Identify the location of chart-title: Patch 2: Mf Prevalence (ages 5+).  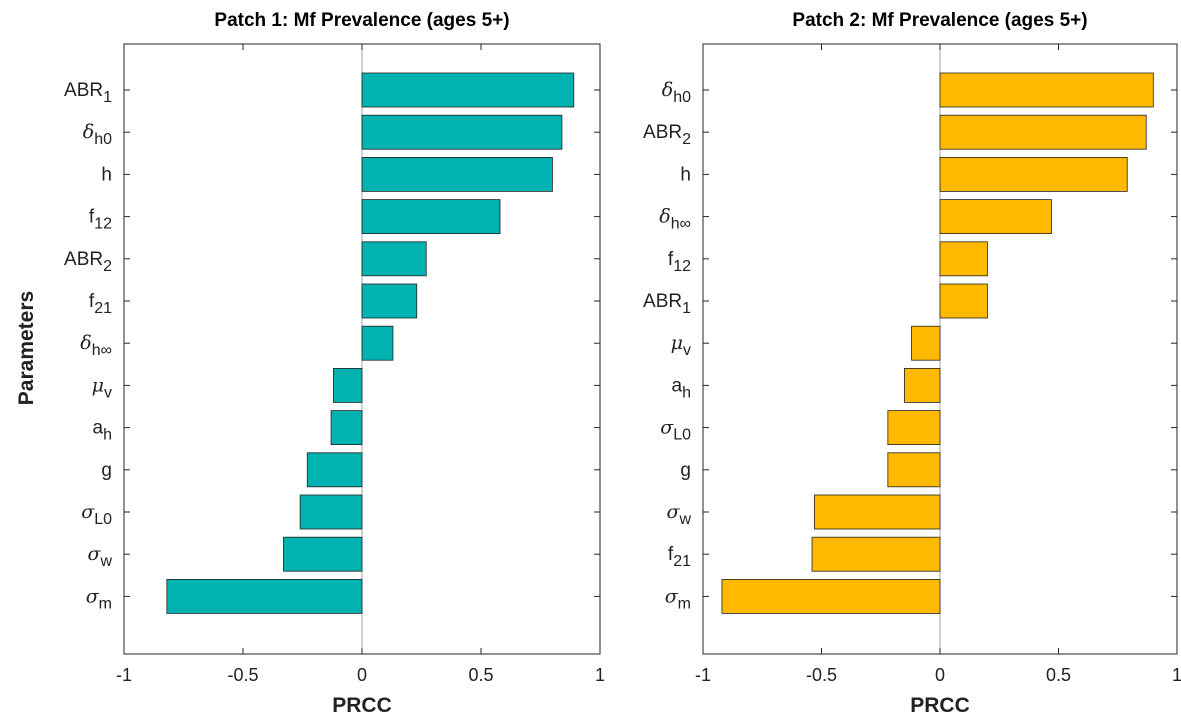
(939, 20).